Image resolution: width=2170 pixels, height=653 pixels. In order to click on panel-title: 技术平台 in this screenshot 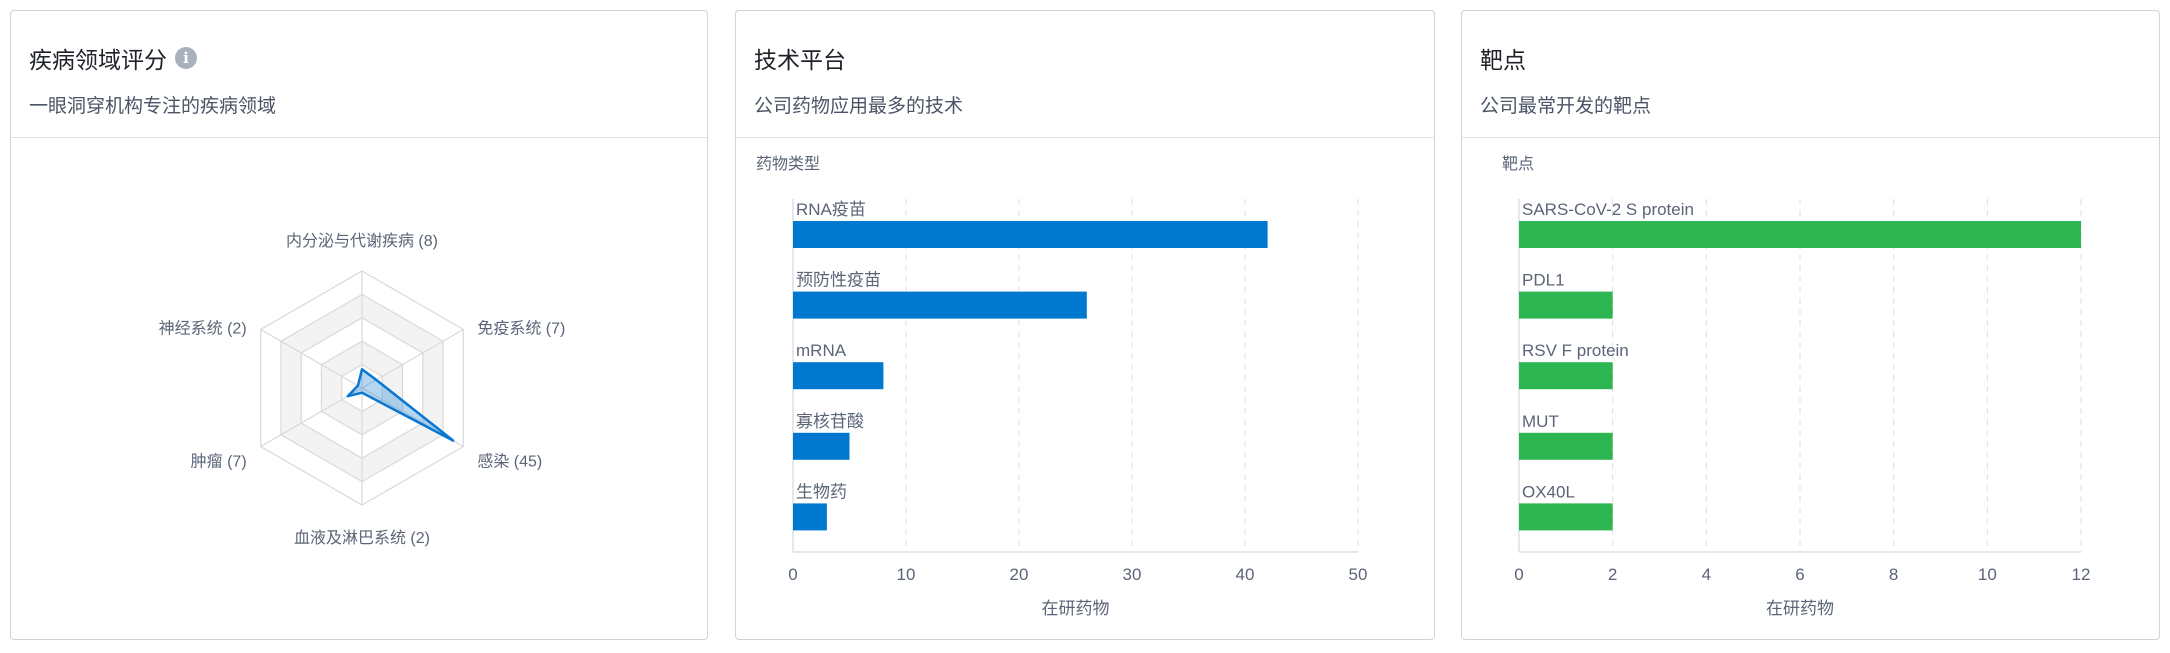, I will do `click(800, 60)`.